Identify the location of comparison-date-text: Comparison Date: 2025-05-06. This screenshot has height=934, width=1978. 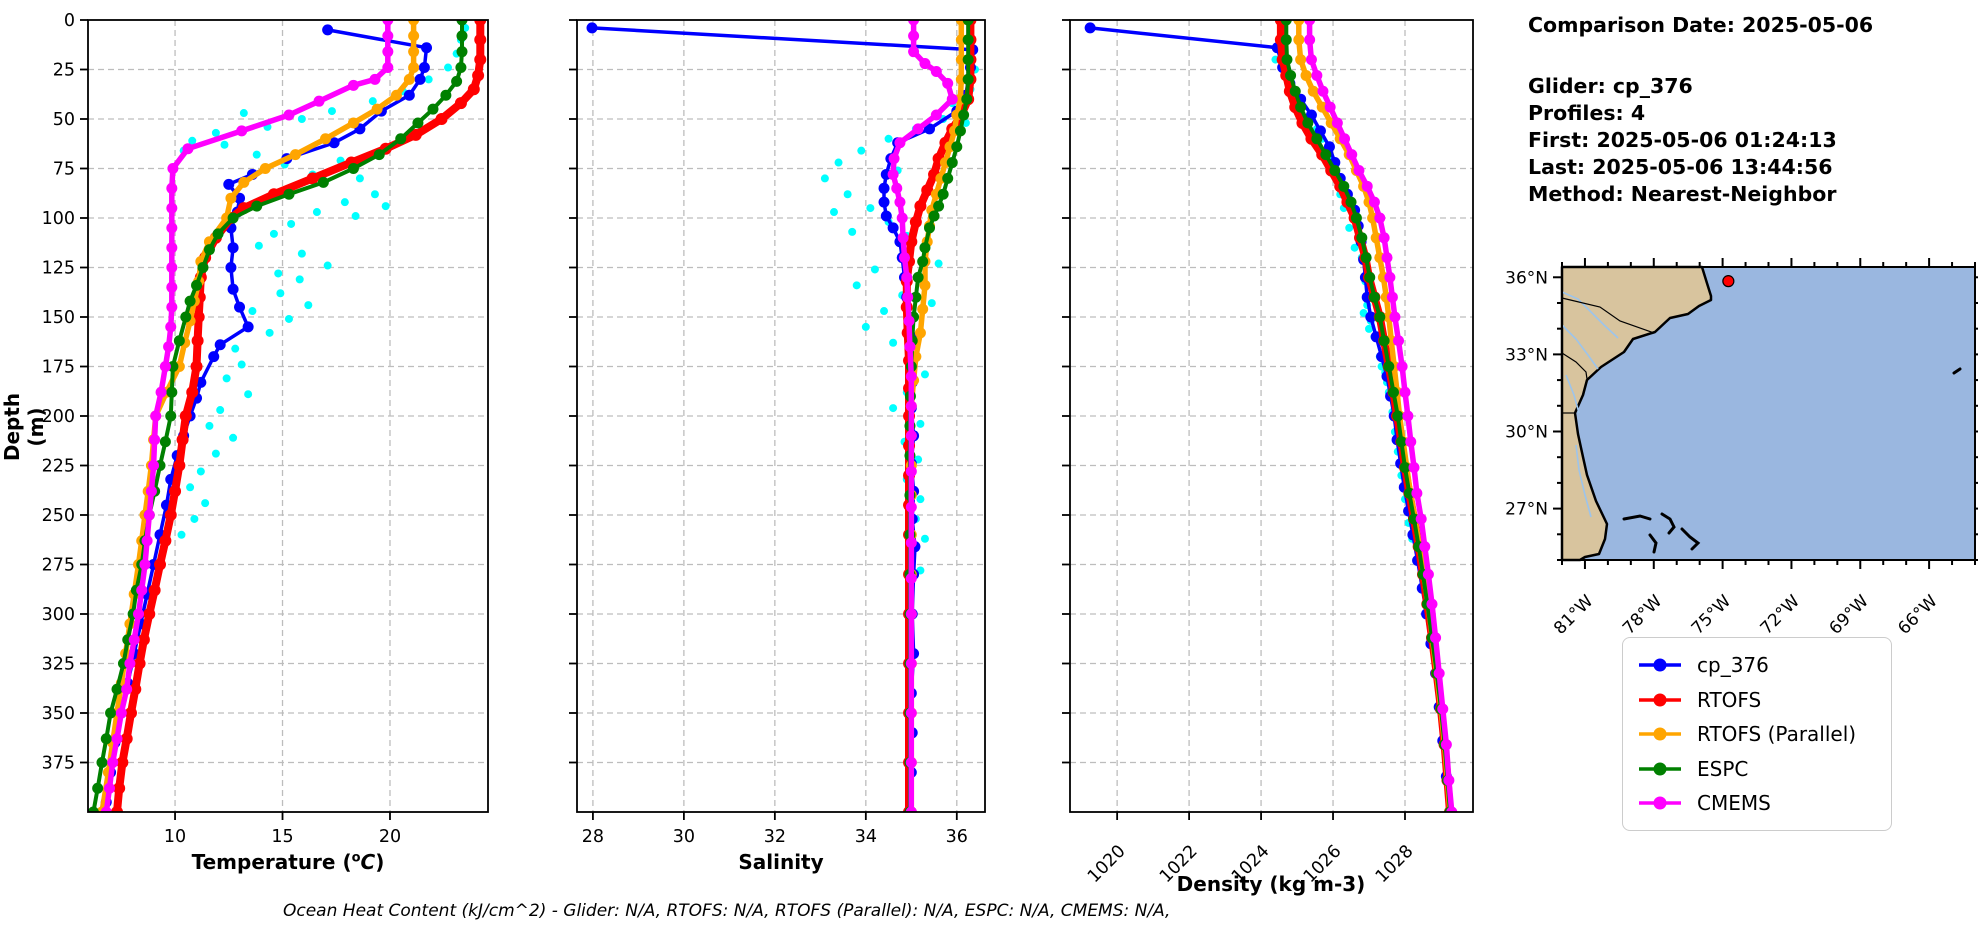
(1701, 25).